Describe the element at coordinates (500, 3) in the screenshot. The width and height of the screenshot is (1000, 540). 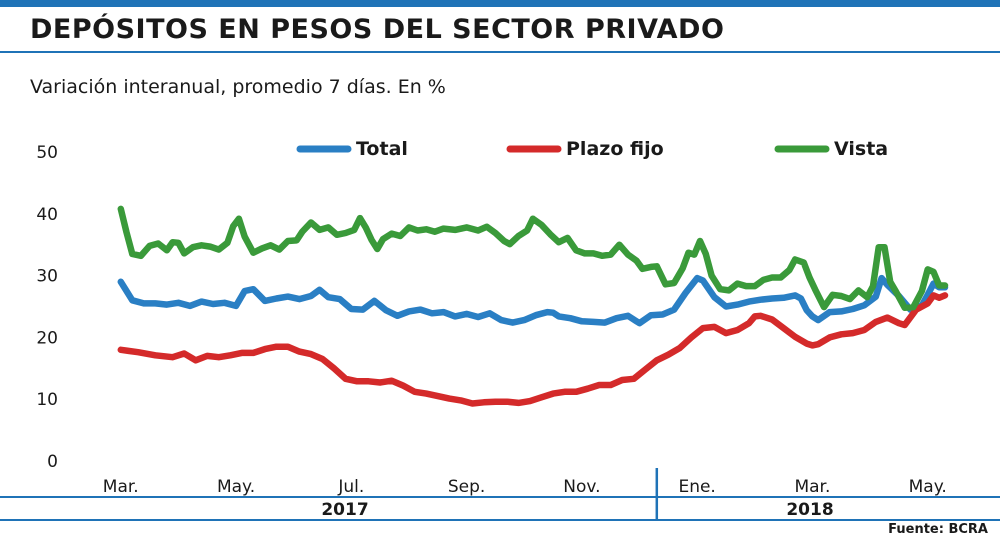
I see `top-accent-rule` at that location.